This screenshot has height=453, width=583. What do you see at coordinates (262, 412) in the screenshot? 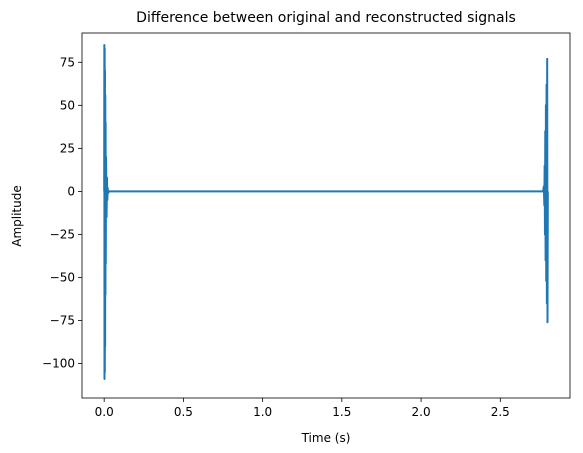
I see `x-tick-label: 1.0` at bounding box center [262, 412].